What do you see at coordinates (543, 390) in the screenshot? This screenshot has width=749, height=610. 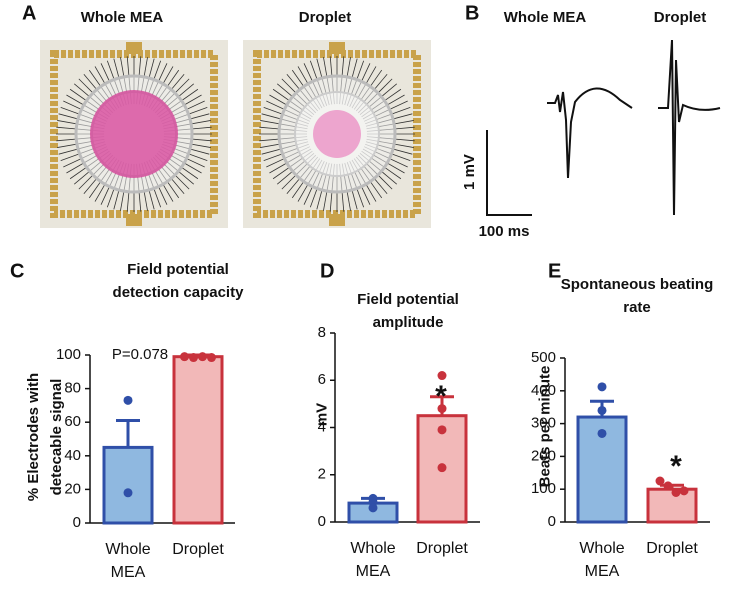 I see `y-tick-label: 400` at bounding box center [543, 390].